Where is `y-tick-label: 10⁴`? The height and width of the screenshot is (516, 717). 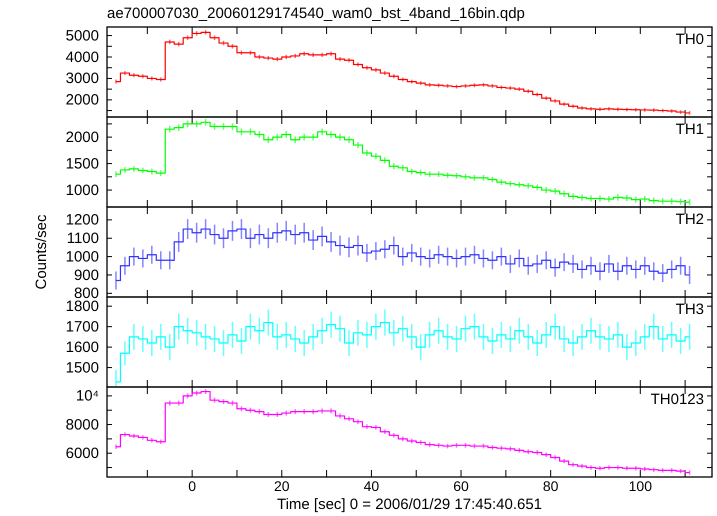
y-tick-label: 10⁴ is located at coordinates (87, 396).